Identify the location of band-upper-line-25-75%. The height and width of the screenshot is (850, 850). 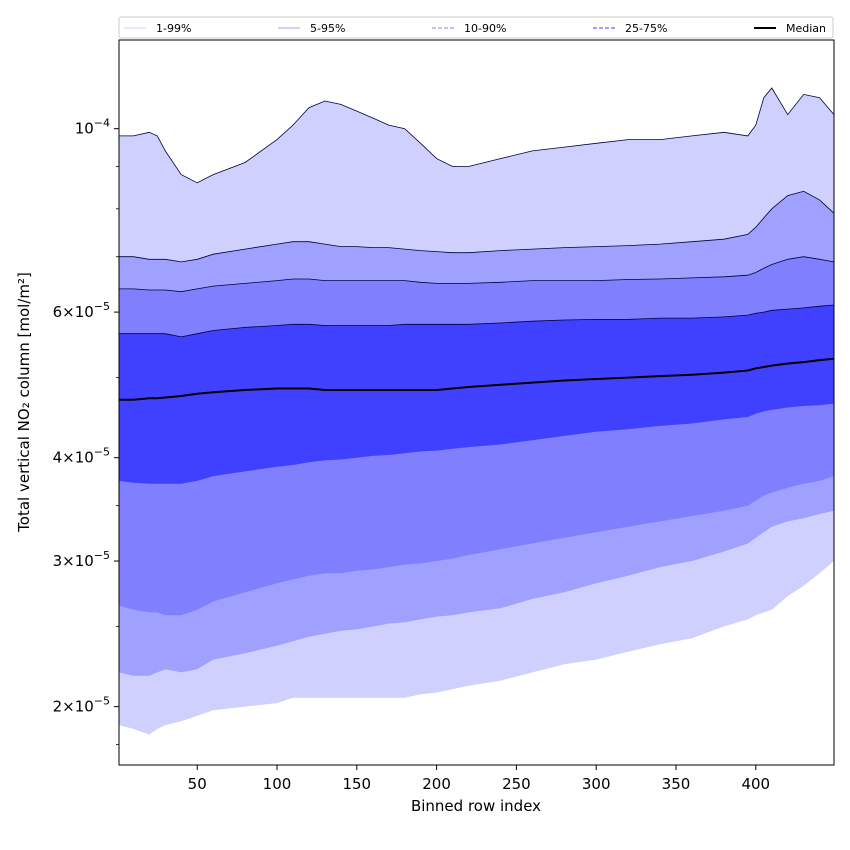
(476, 321).